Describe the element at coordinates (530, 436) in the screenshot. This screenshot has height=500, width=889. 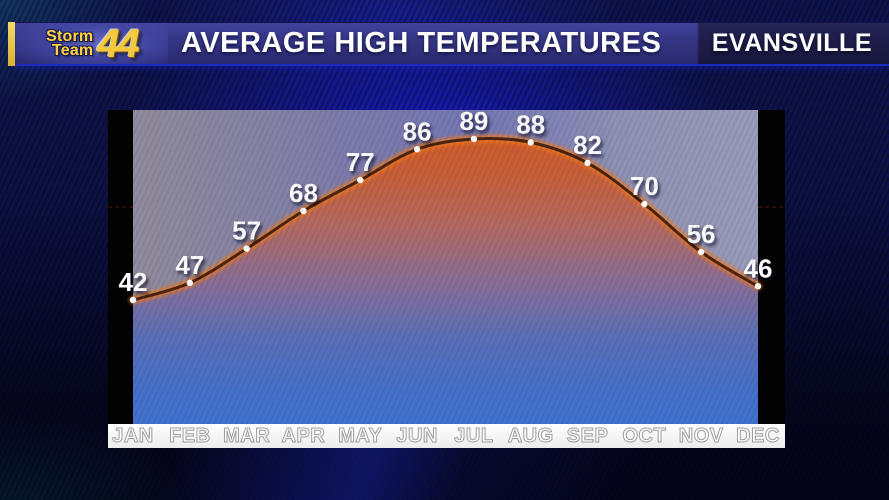
I see `month-label: AUG` at that location.